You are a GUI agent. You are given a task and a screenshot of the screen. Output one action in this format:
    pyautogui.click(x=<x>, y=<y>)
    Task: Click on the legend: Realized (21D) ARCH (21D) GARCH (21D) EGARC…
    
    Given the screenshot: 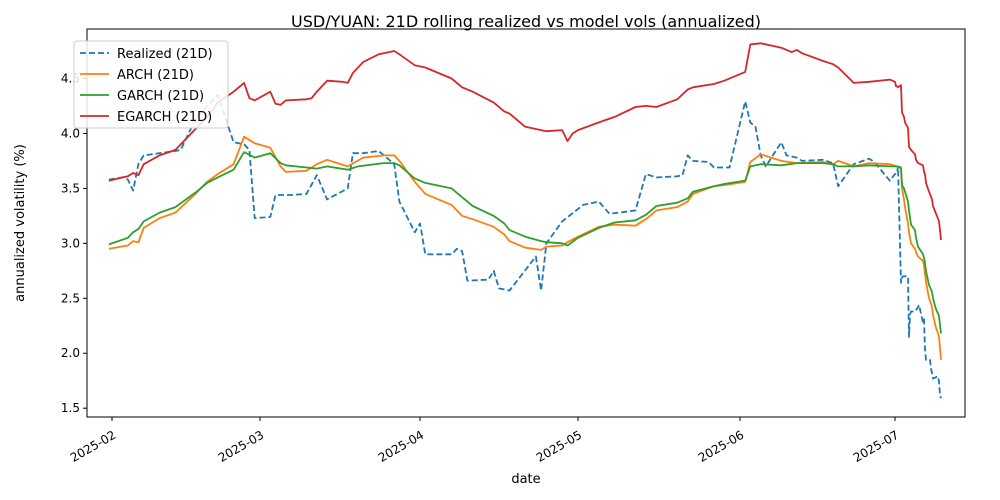 What is the action you would take?
    pyautogui.click(x=151, y=84)
    